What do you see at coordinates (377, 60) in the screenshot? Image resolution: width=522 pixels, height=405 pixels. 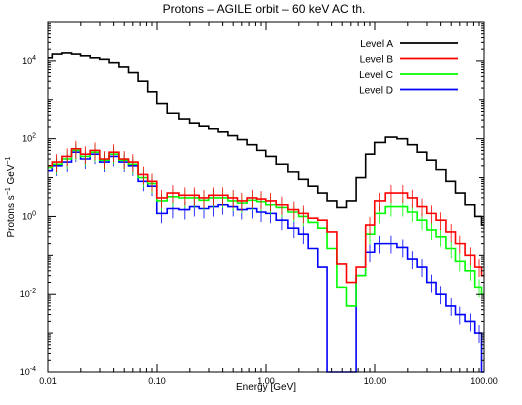 I see `legend-label: Level B` at bounding box center [377, 60].